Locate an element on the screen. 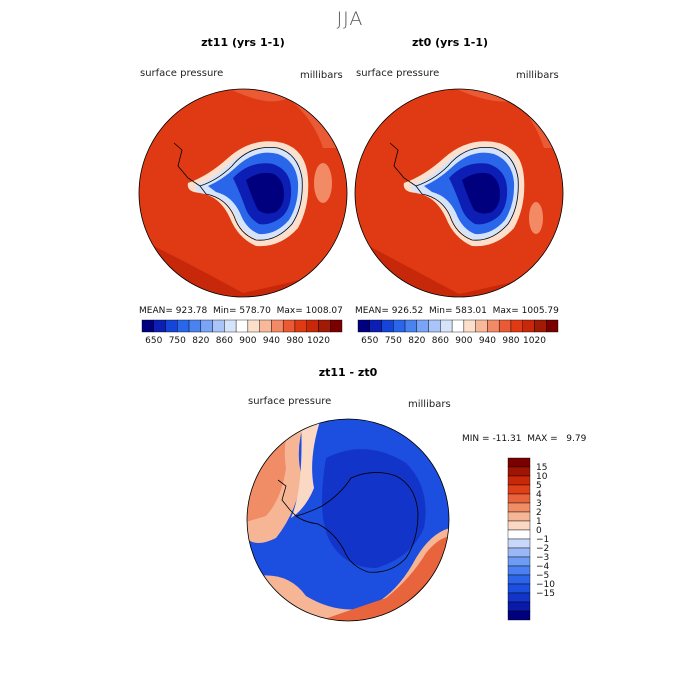 The height and width of the screenshot is (700, 700). diff-colorbar-tick-label: 10 is located at coordinates (542, 477).